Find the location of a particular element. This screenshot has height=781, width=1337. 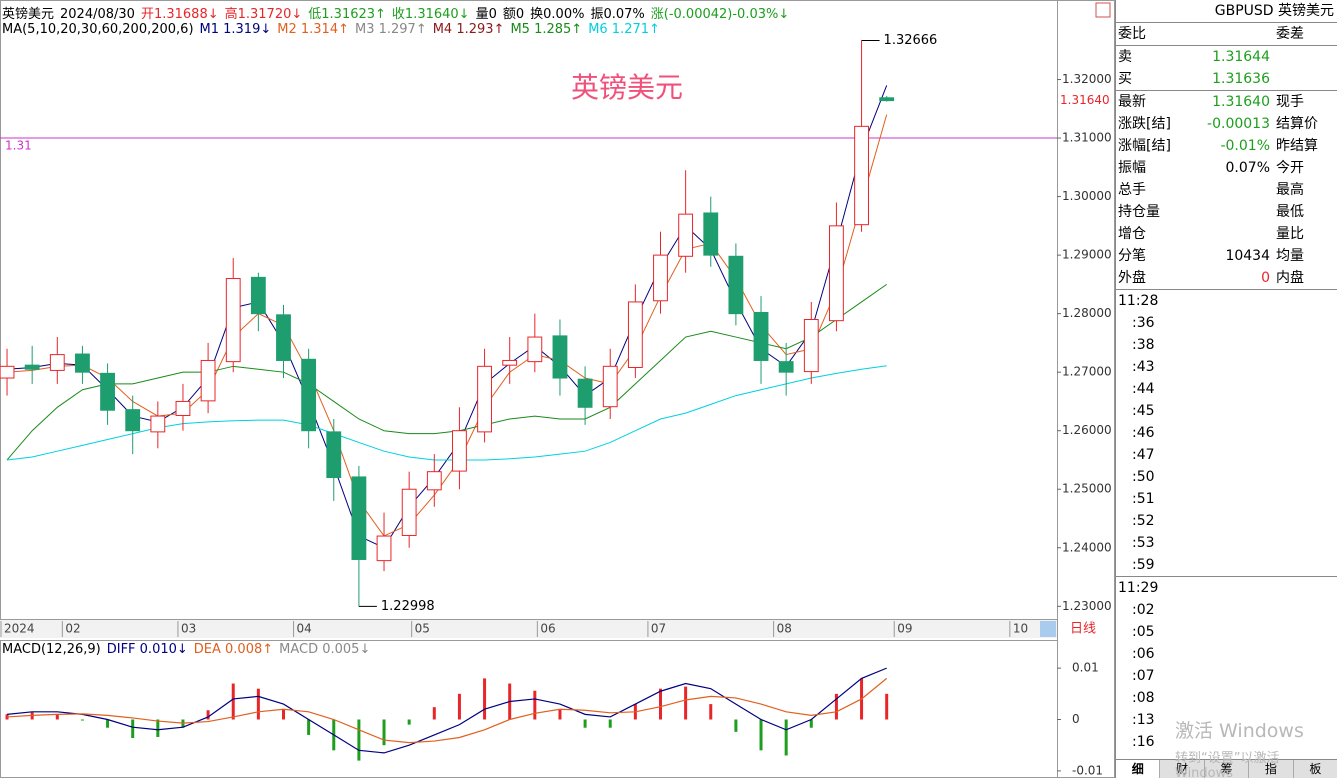

tab: 板 is located at coordinates (1315, 769).